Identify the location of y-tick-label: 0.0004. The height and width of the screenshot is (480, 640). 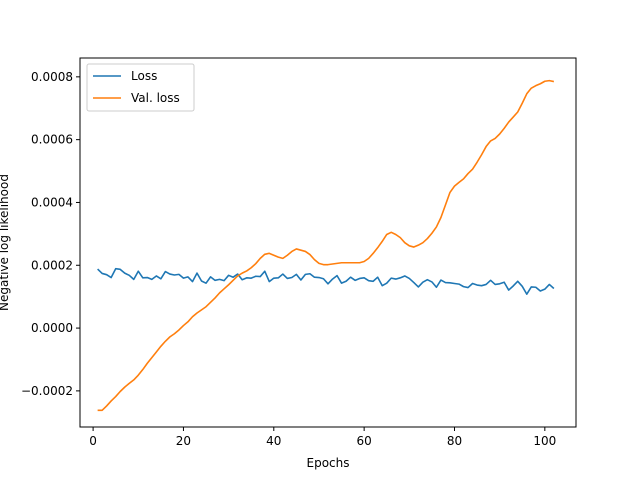
(52, 202).